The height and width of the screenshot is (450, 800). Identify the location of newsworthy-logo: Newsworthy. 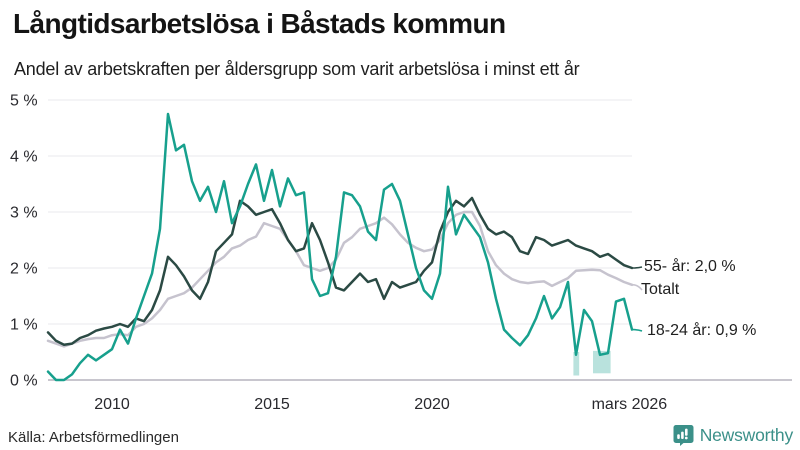
(733, 435).